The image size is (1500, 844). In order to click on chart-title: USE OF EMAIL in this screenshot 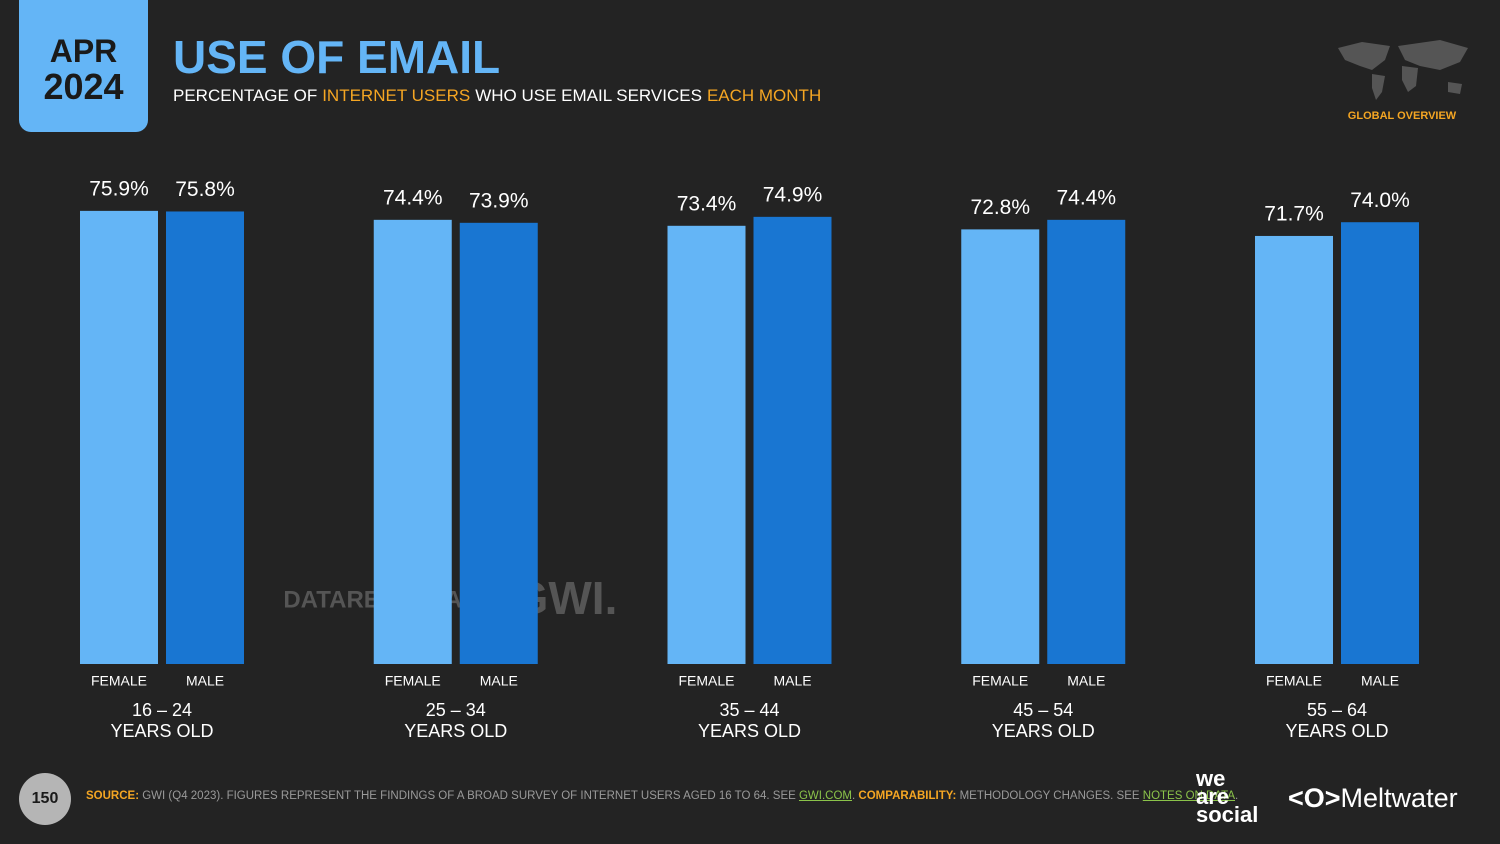, I will do `click(337, 57)`.